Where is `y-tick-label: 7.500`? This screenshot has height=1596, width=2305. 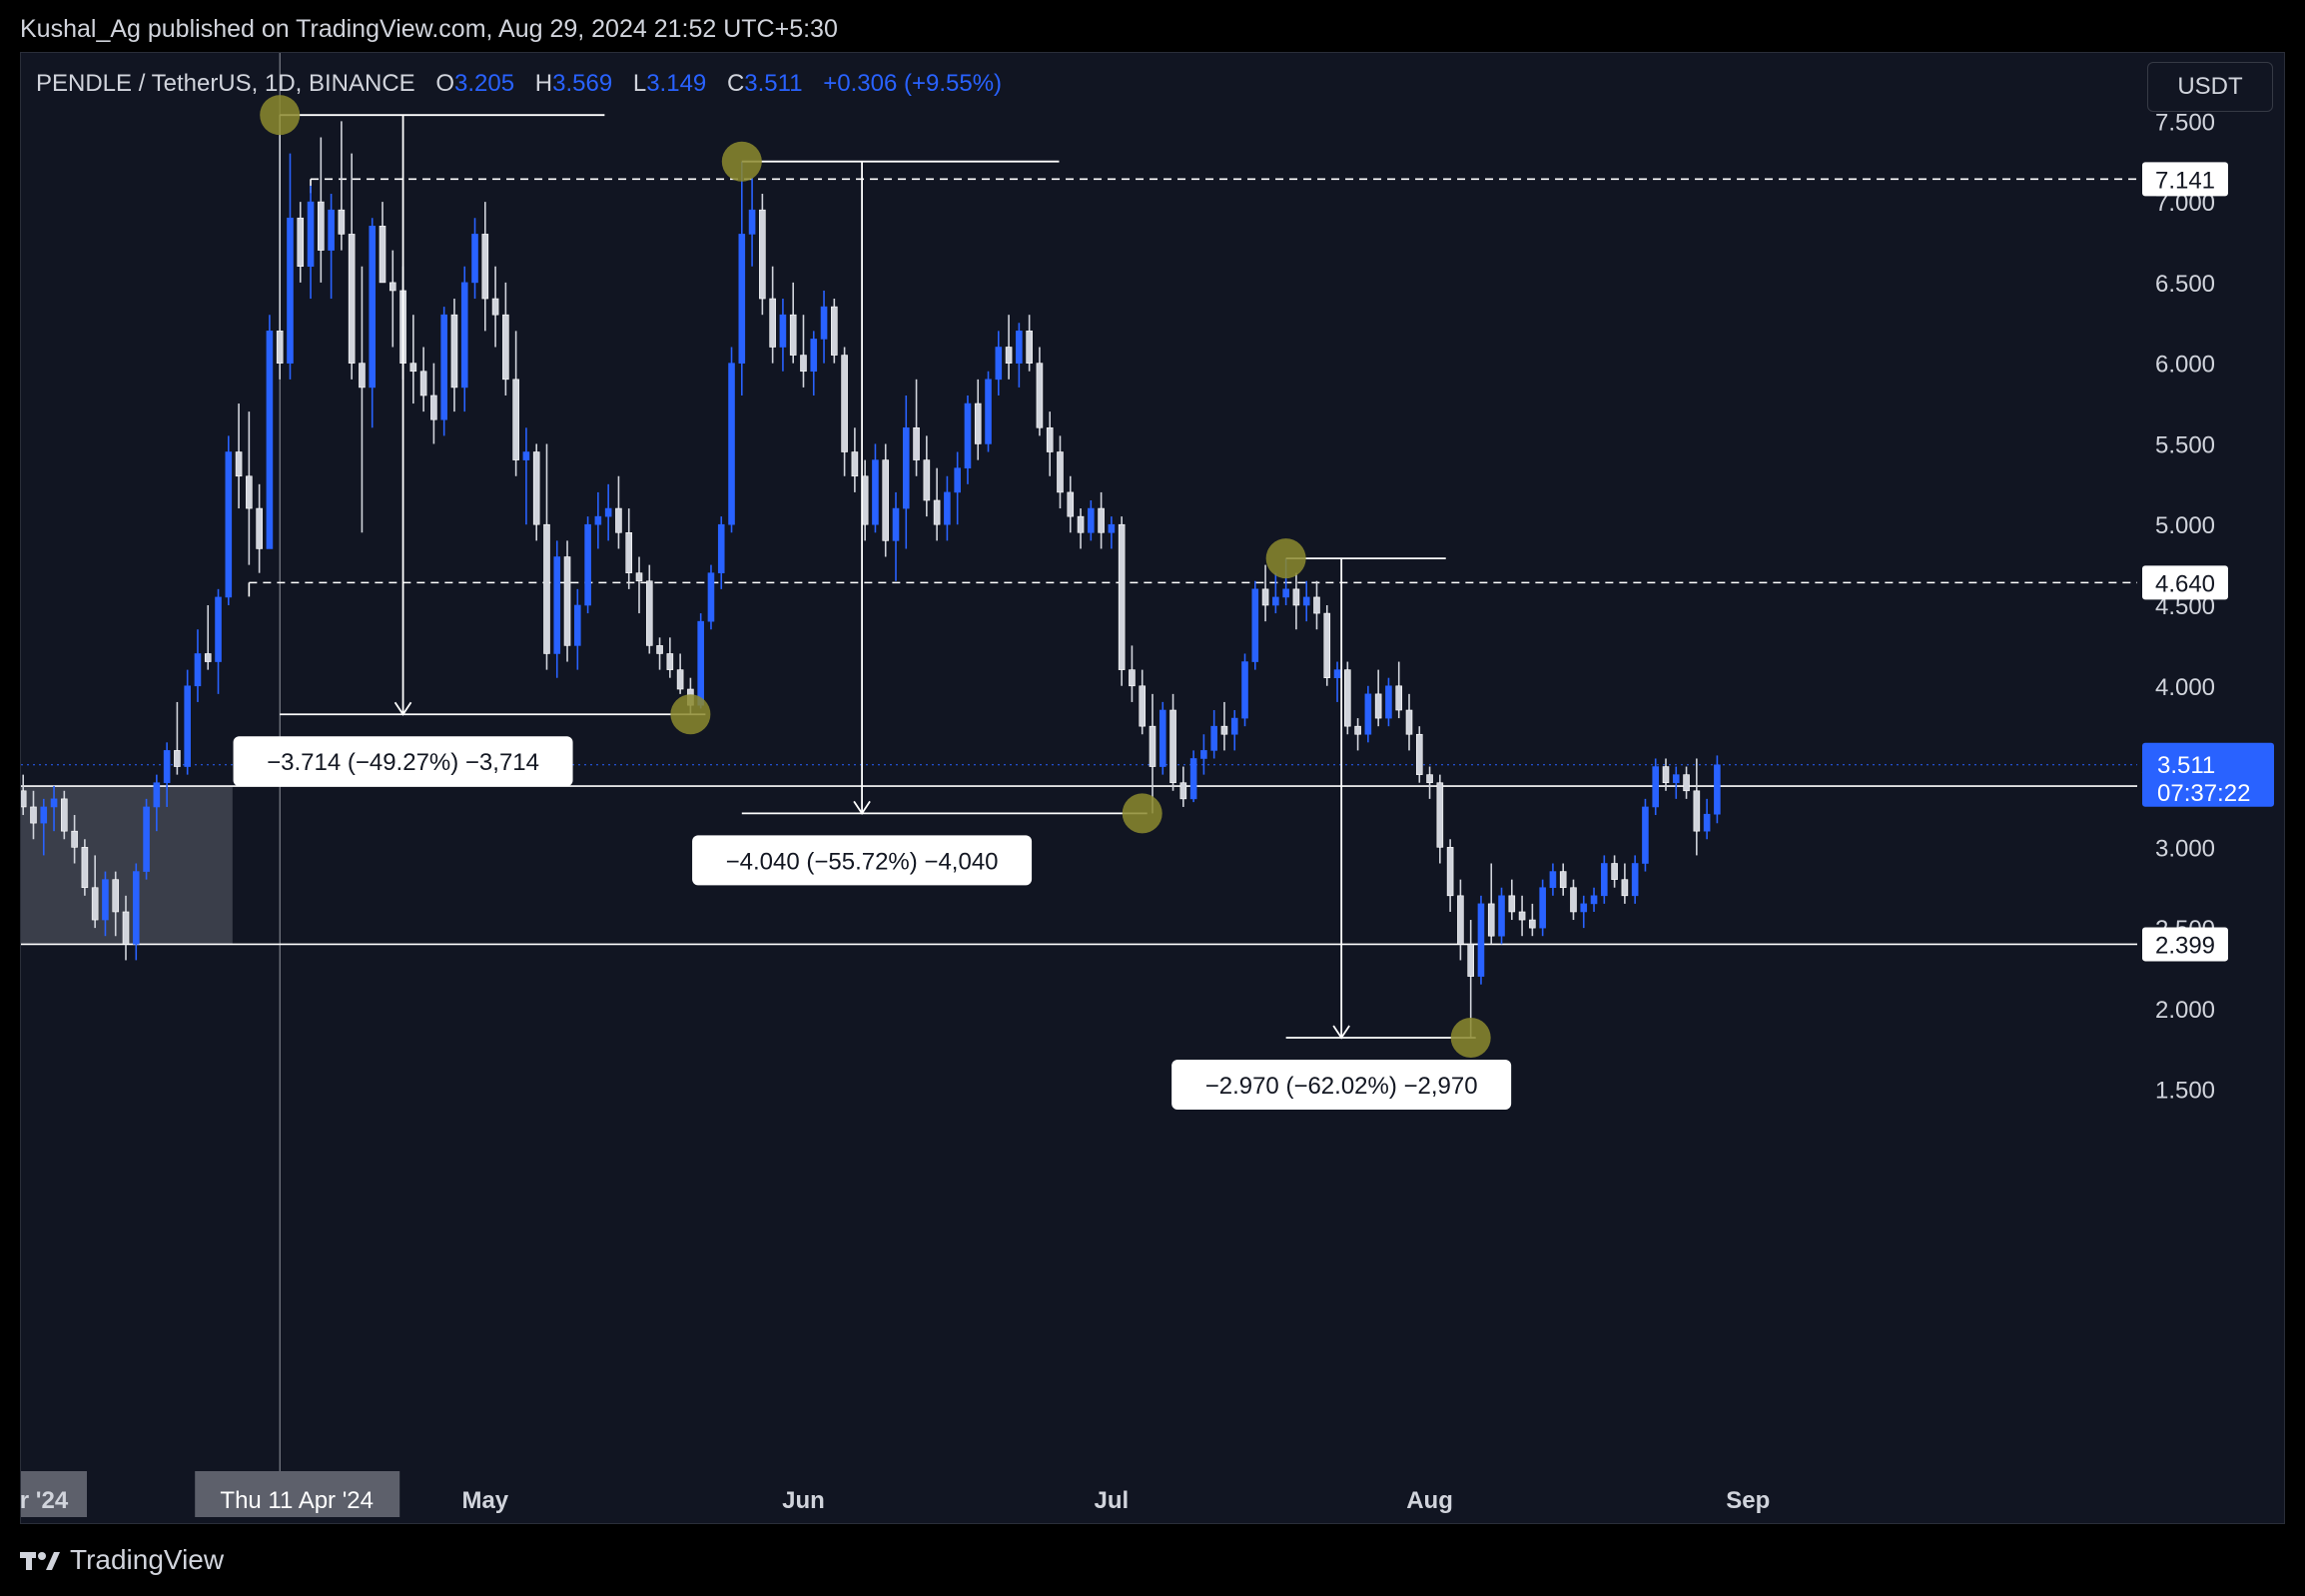
y-tick-label: 7.500 is located at coordinates (2185, 122).